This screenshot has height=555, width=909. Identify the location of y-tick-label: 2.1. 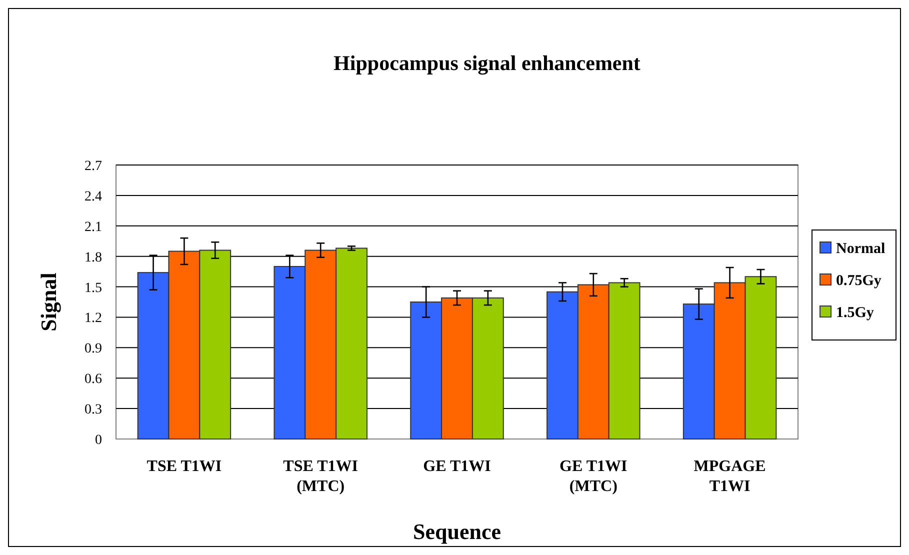
(93, 227).